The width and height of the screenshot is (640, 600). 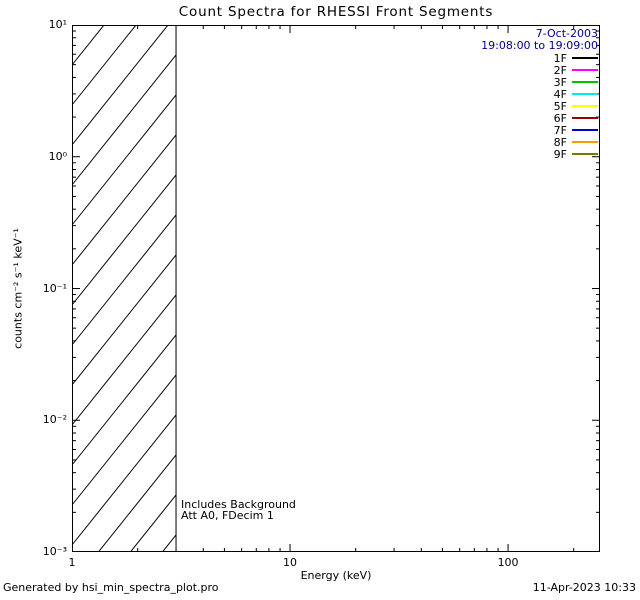 What do you see at coordinates (560, 82) in the screenshot?
I see `legend-entry-label: 3F` at bounding box center [560, 82].